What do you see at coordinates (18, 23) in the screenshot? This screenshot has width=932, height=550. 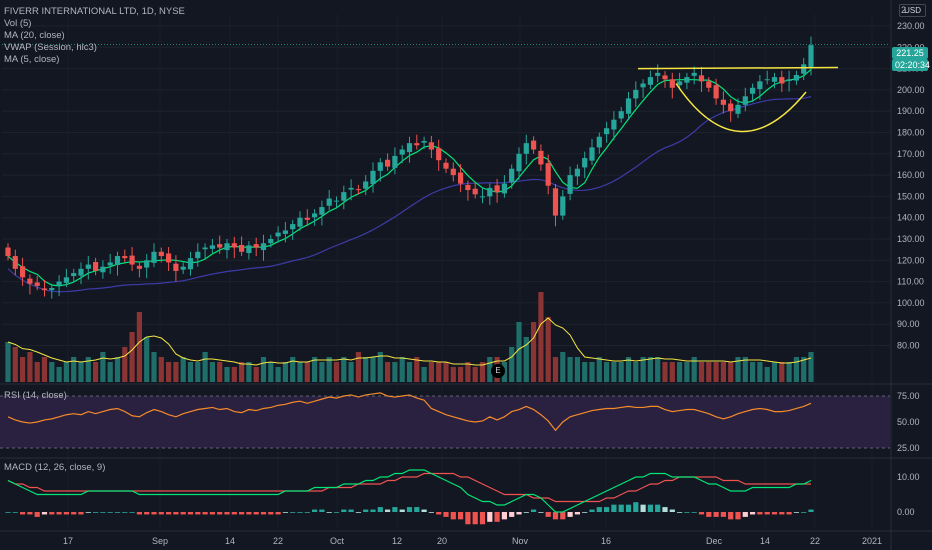 I see `indicator-vol: Vol (5)` at bounding box center [18, 23].